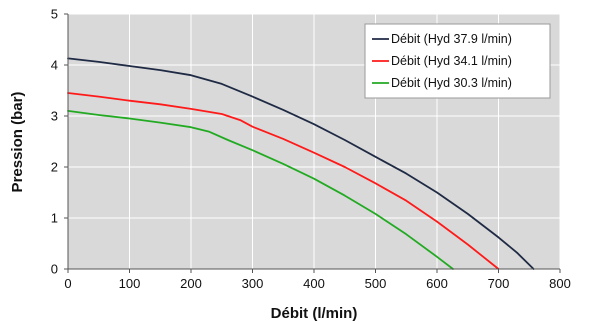  I want to click on x-tick-label-7: 700, so click(499, 283).